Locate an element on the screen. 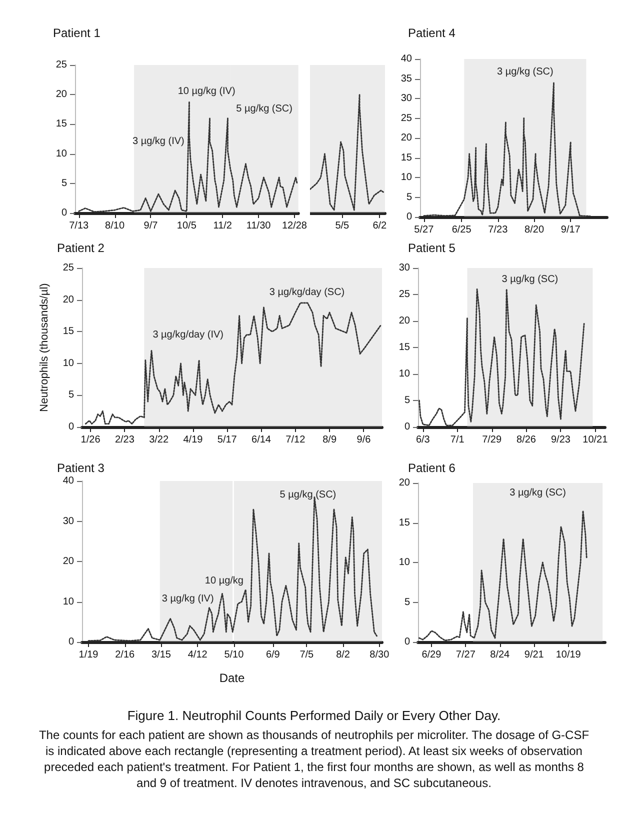 The width and height of the screenshot is (624, 827). text: Figure 1. Neutrophil Counts Performed Daily or Every Other Day. is located at coordinates (314, 715).